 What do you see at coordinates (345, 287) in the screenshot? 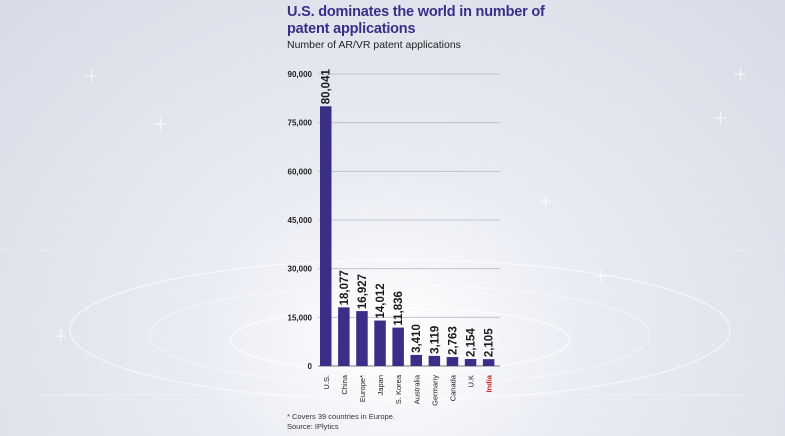
I see `value-label: 18,077` at bounding box center [345, 287].